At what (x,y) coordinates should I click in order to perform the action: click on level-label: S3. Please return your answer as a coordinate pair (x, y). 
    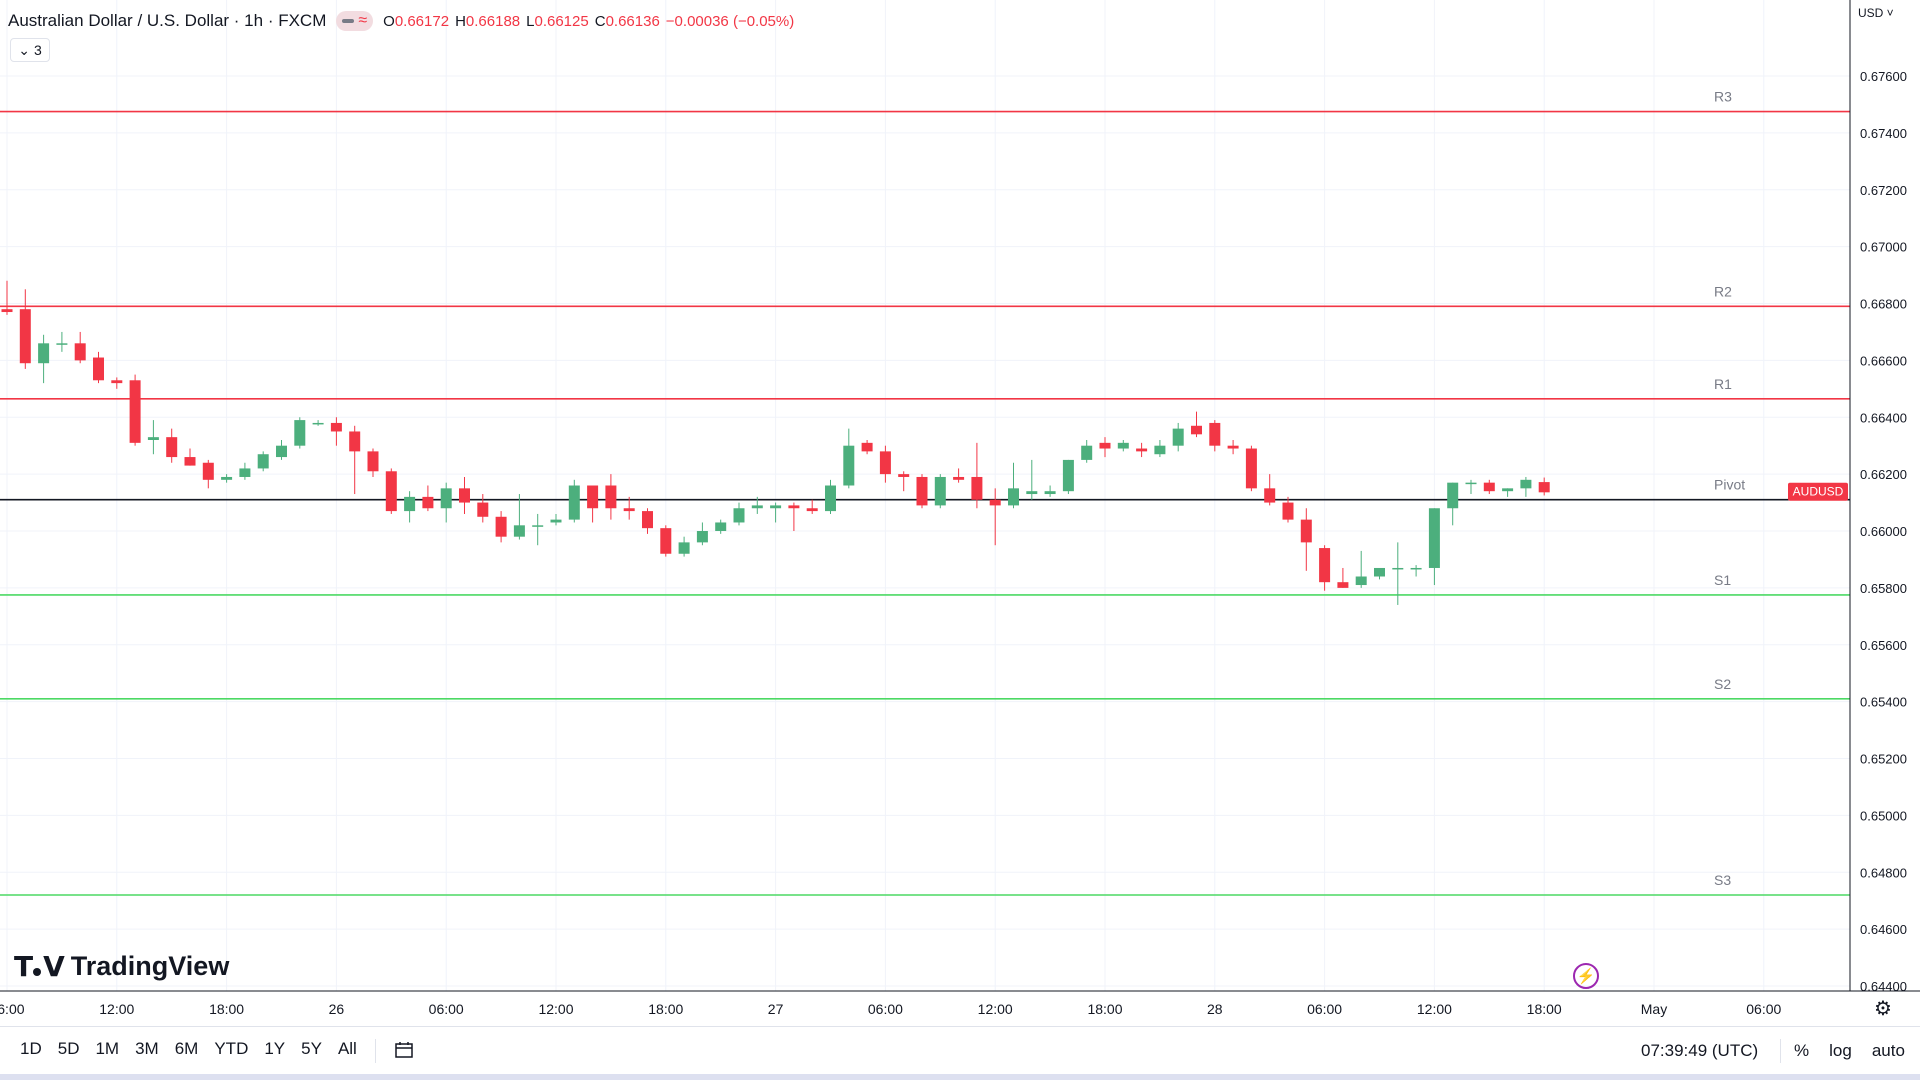
    Looking at the image, I should click on (1722, 880).